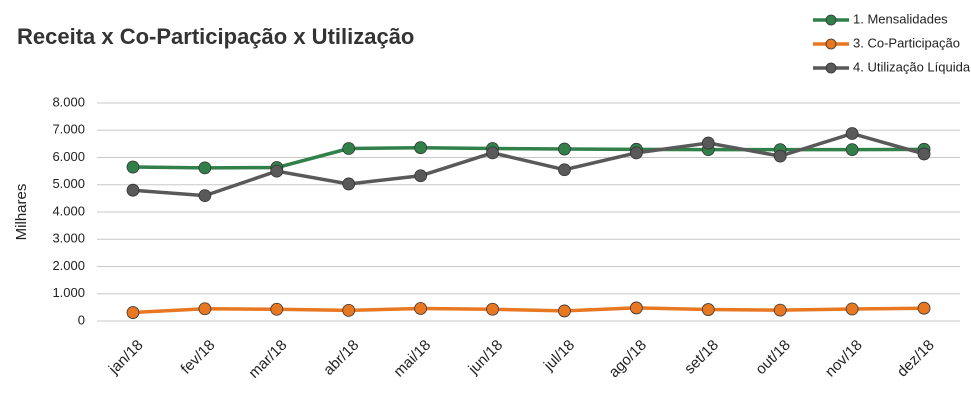  What do you see at coordinates (215, 36) in the screenshot?
I see `chart-title: Receita x Co-Participação x Utilização` at bounding box center [215, 36].